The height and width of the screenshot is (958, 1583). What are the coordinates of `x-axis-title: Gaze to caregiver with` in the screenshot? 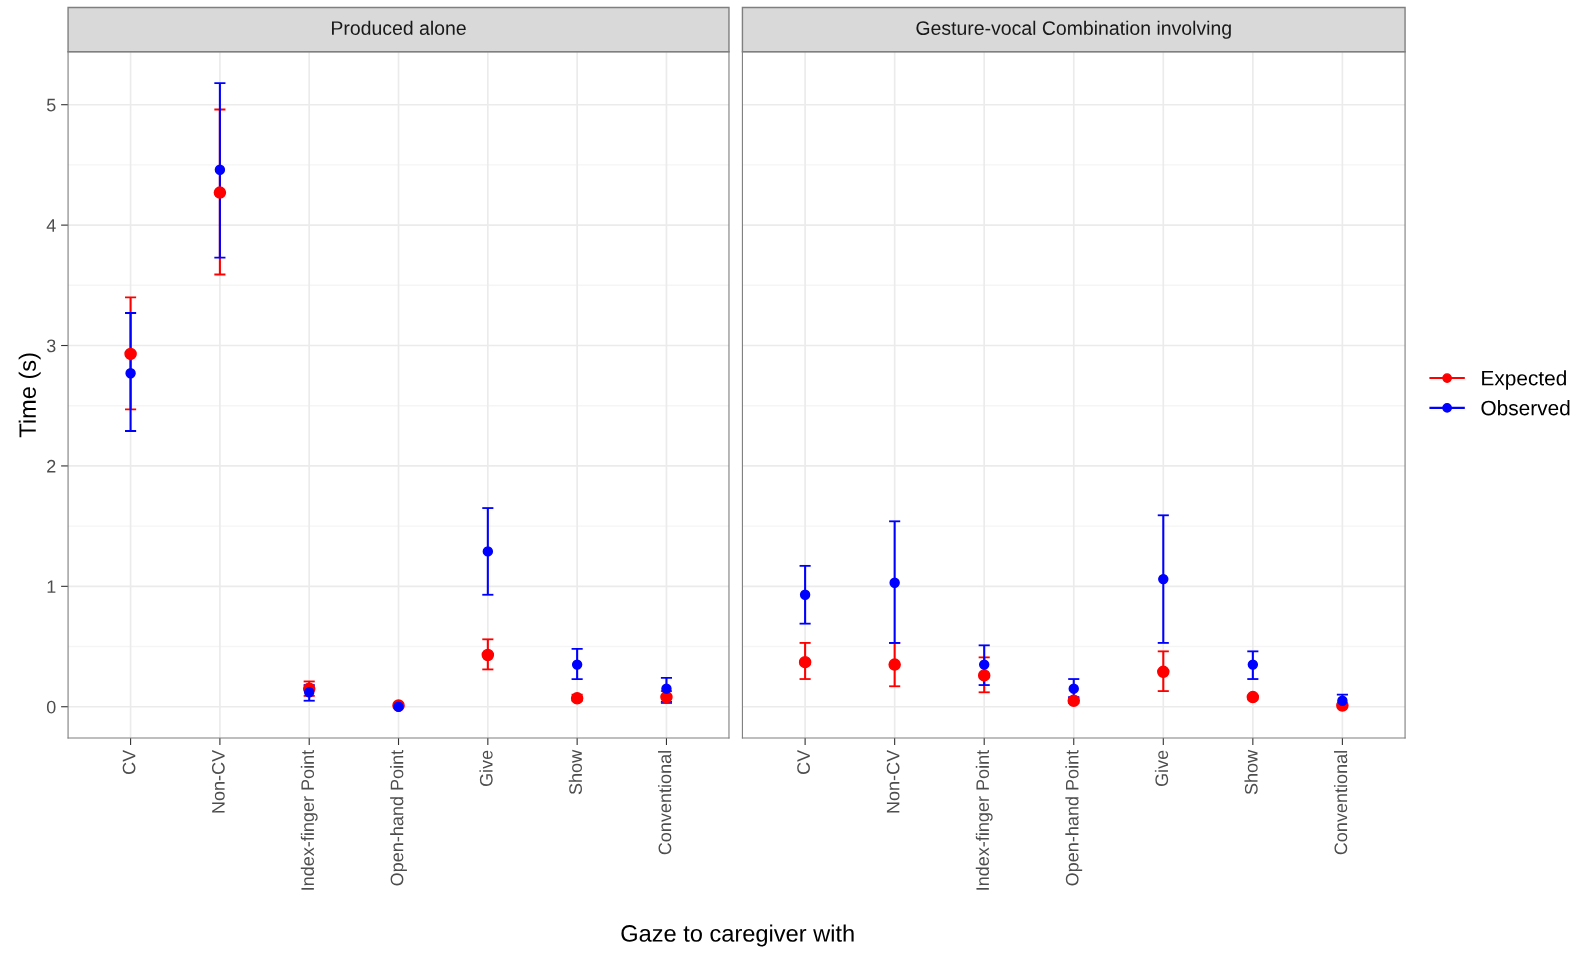 It's located at (737, 935).